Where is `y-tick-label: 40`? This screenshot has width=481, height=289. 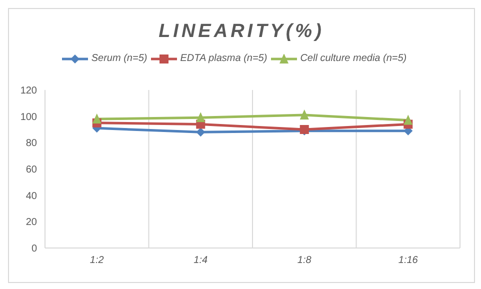 y-tick-label: 40 is located at coordinates (32, 196).